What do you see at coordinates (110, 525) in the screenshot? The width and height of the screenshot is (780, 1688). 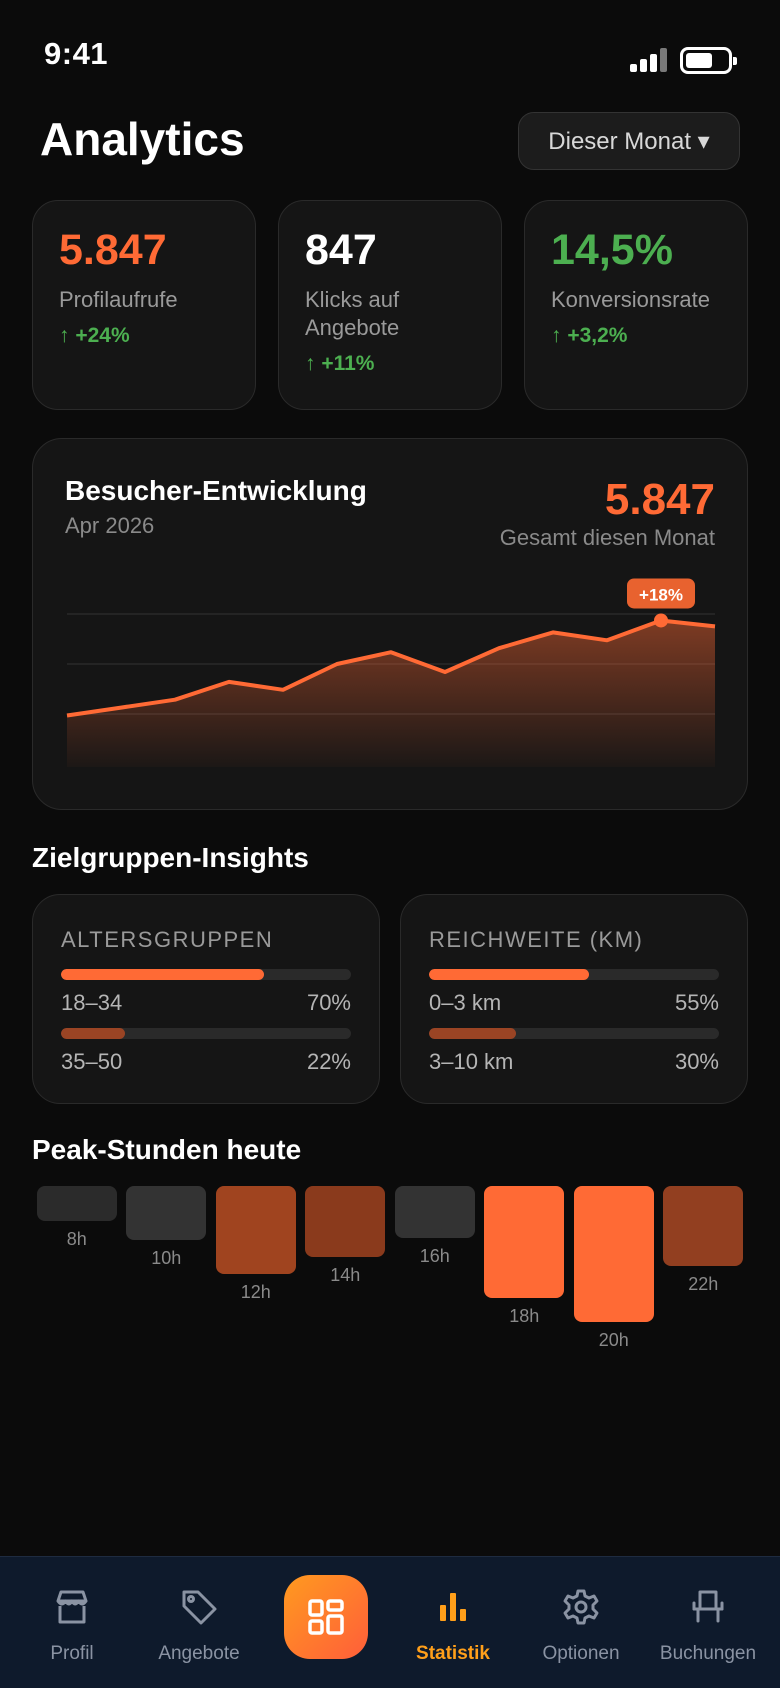 I see `trend-subtitle: Apr 2026` at bounding box center [110, 525].